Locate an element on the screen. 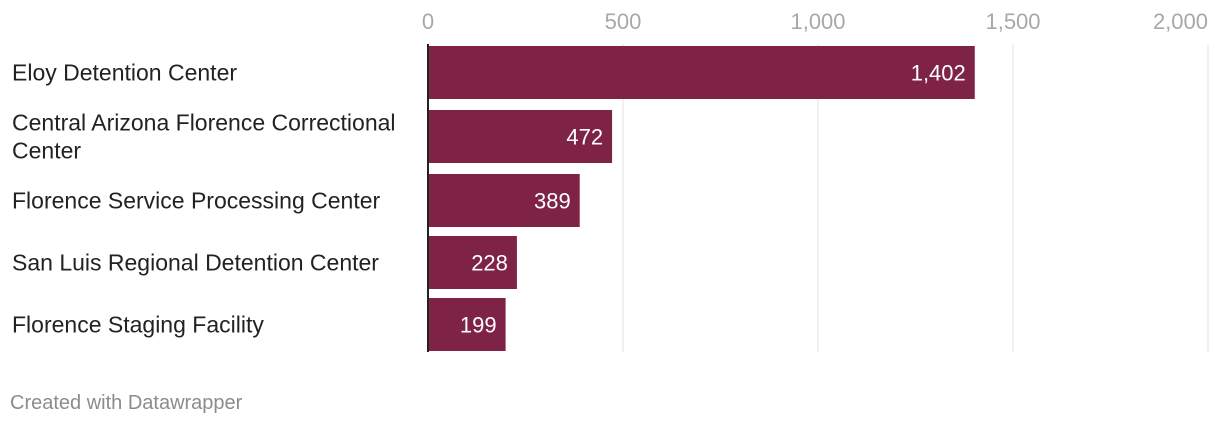  footer-credit: Created with Datawrapper is located at coordinates (126, 403).